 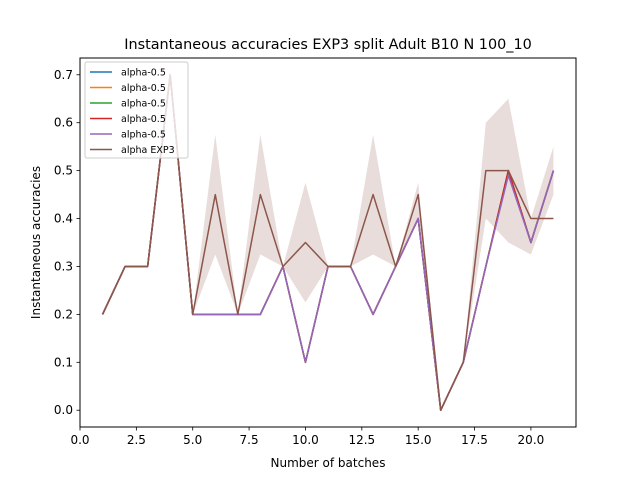 What do you see at coordinates (63, 266) in the screenshot?
I see `y-tick-label: 0.3` at bounding box center [63, 266].